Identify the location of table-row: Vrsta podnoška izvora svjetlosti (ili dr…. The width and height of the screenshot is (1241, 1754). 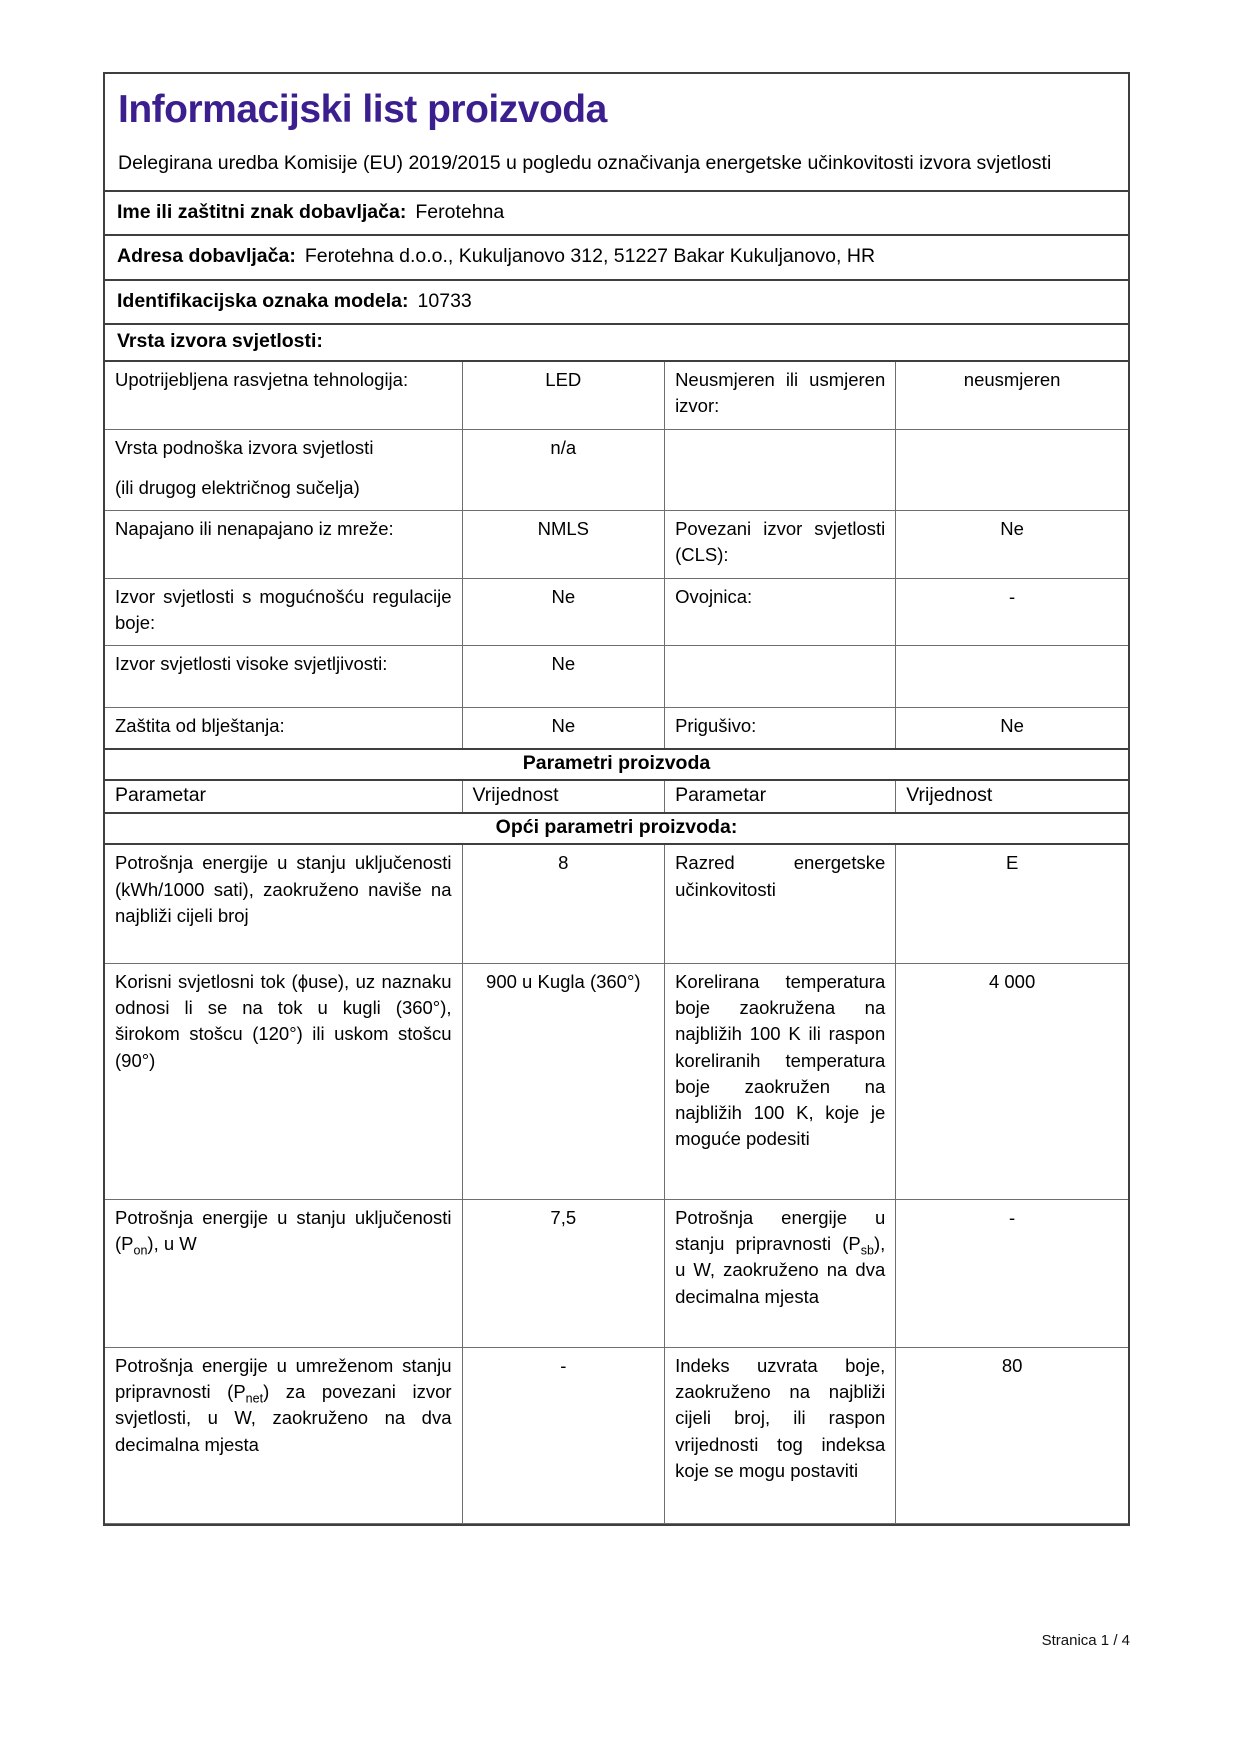
(616, 470).